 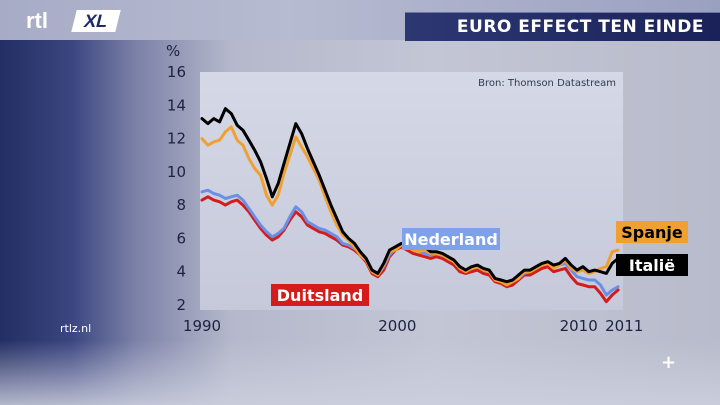 What do you see at coordinates (579, 326) in the screenshot?
I see `x-tick-label: 2010` at bounding box center [579, 326].